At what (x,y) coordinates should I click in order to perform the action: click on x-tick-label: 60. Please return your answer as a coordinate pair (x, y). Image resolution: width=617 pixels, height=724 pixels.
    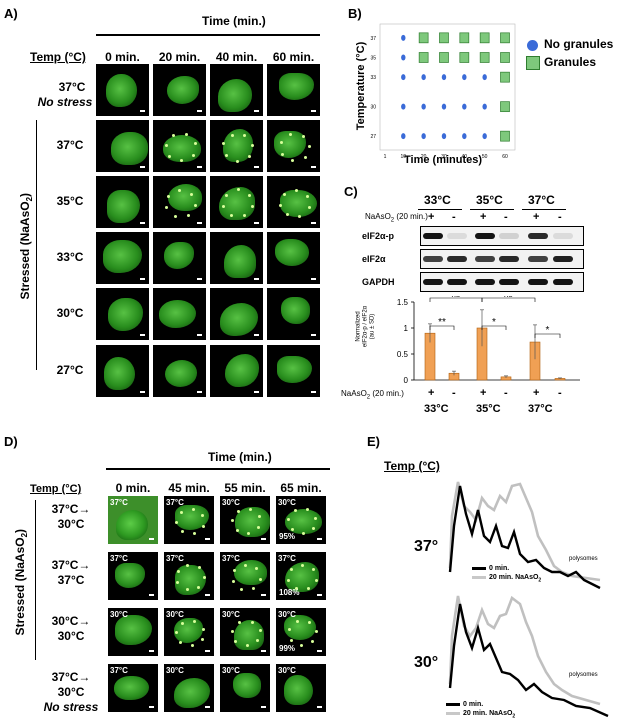
    Looking at the image, I should click on (505, 157).